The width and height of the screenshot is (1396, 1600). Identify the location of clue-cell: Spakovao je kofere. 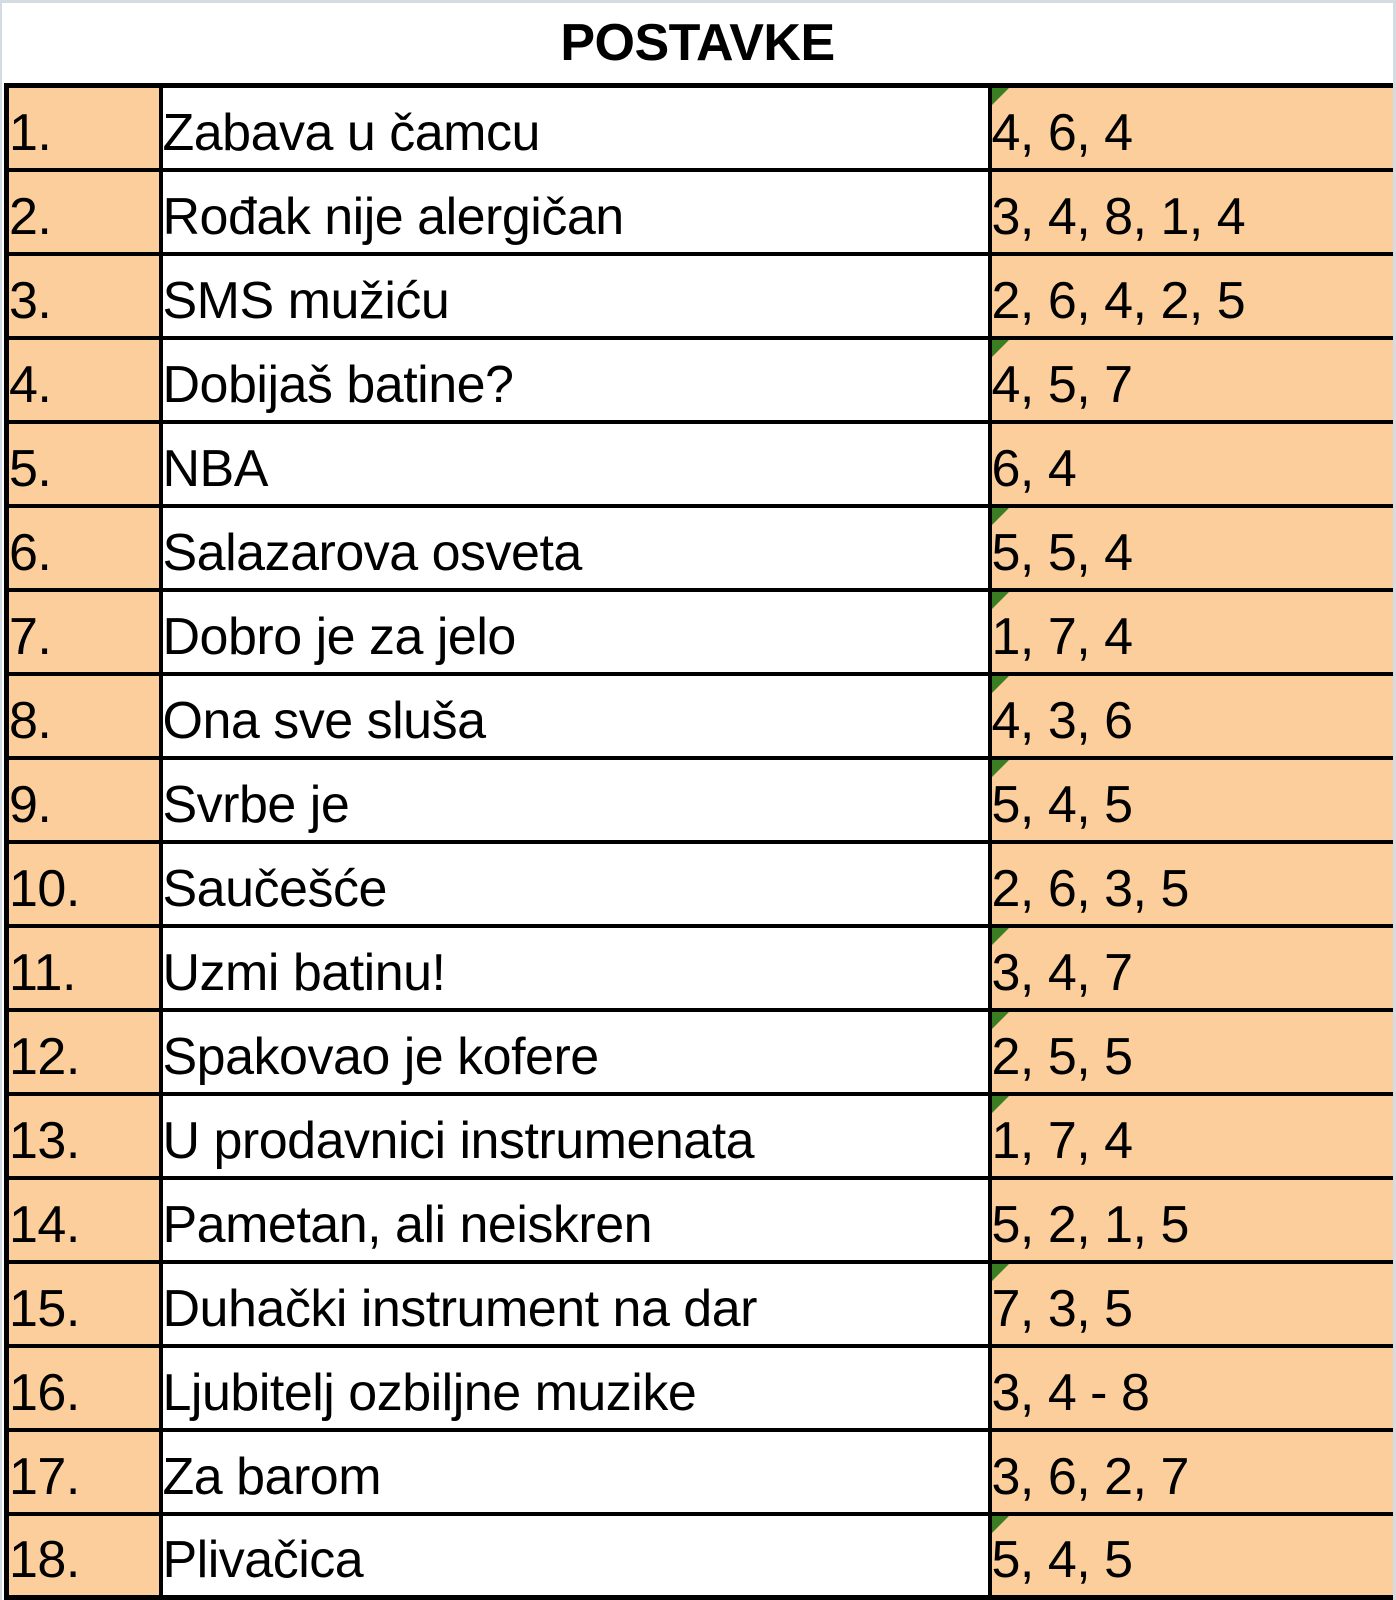
(575, 1051).